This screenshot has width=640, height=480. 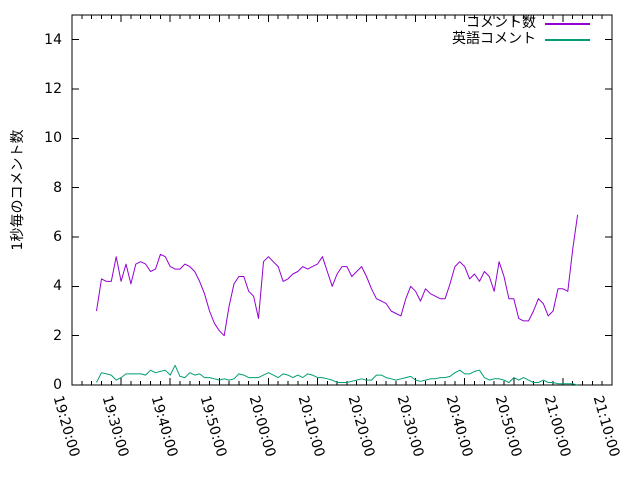 I want to click on legend-item-comment-count: コメント数, so click(x=521, y=23).